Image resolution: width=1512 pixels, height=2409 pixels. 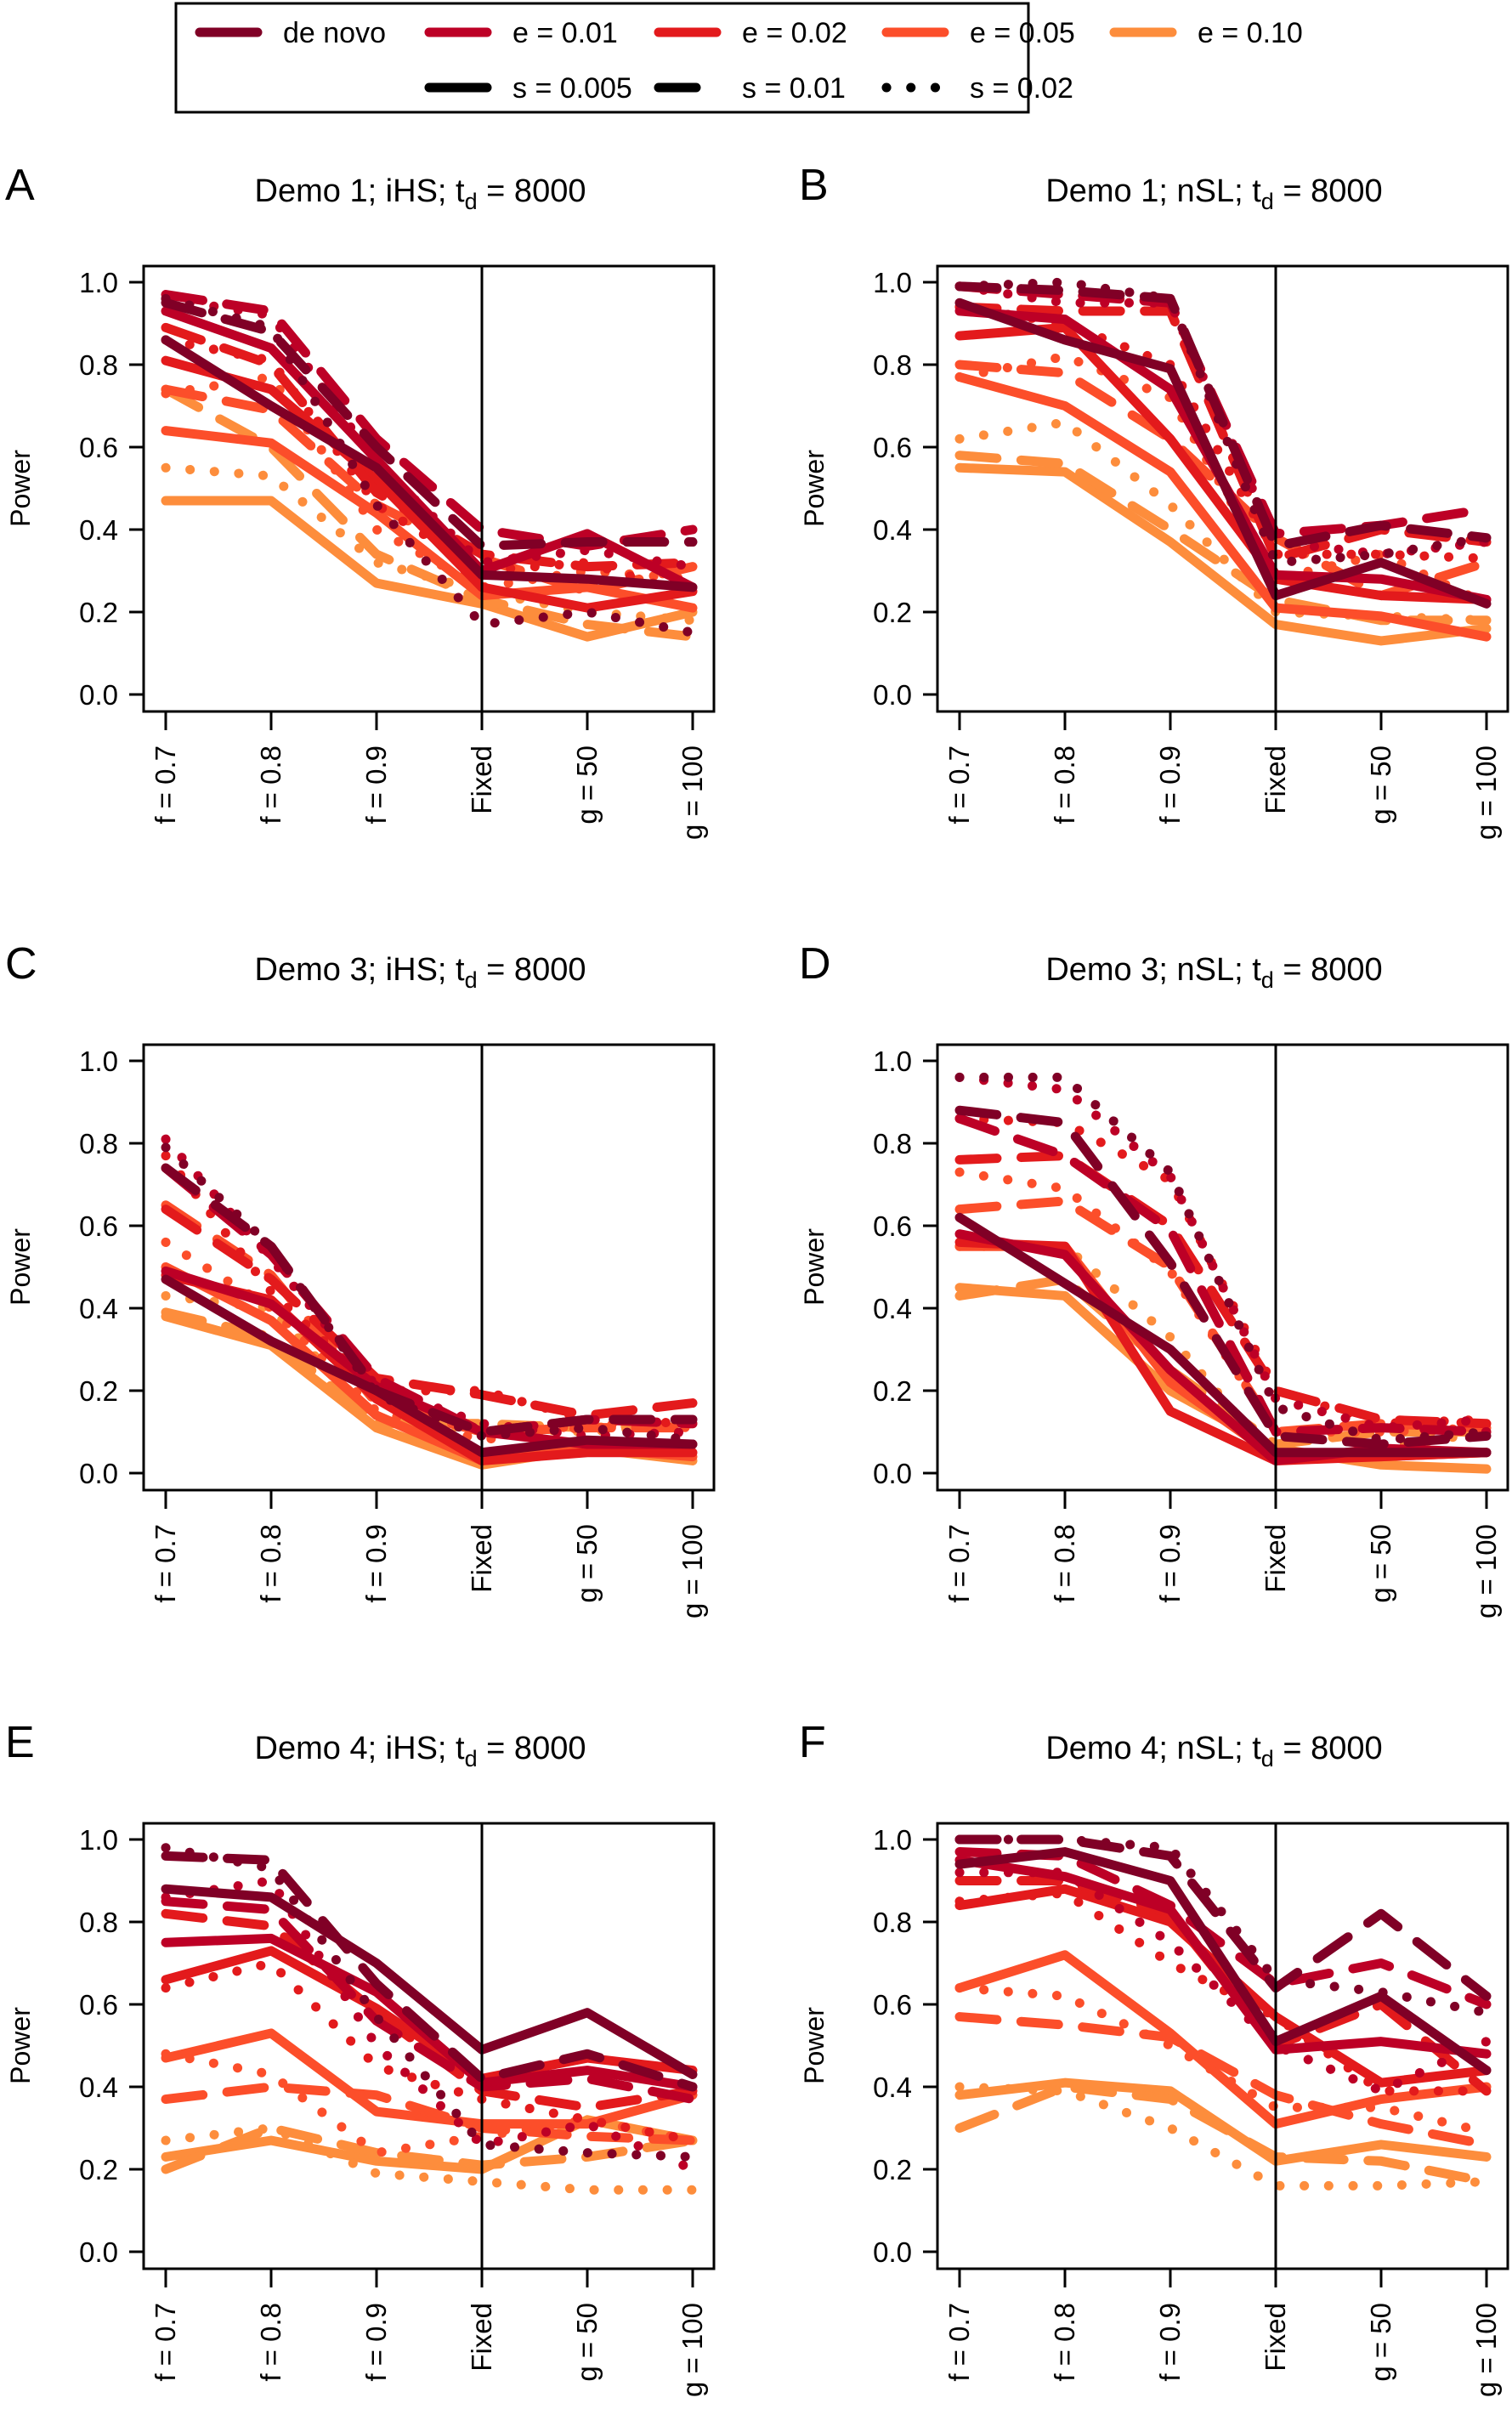 What do you see at coordinates (1022, 33) in the screenshot?
I see `legend-label: e = 0.05` at bounding box center [1022, 33].